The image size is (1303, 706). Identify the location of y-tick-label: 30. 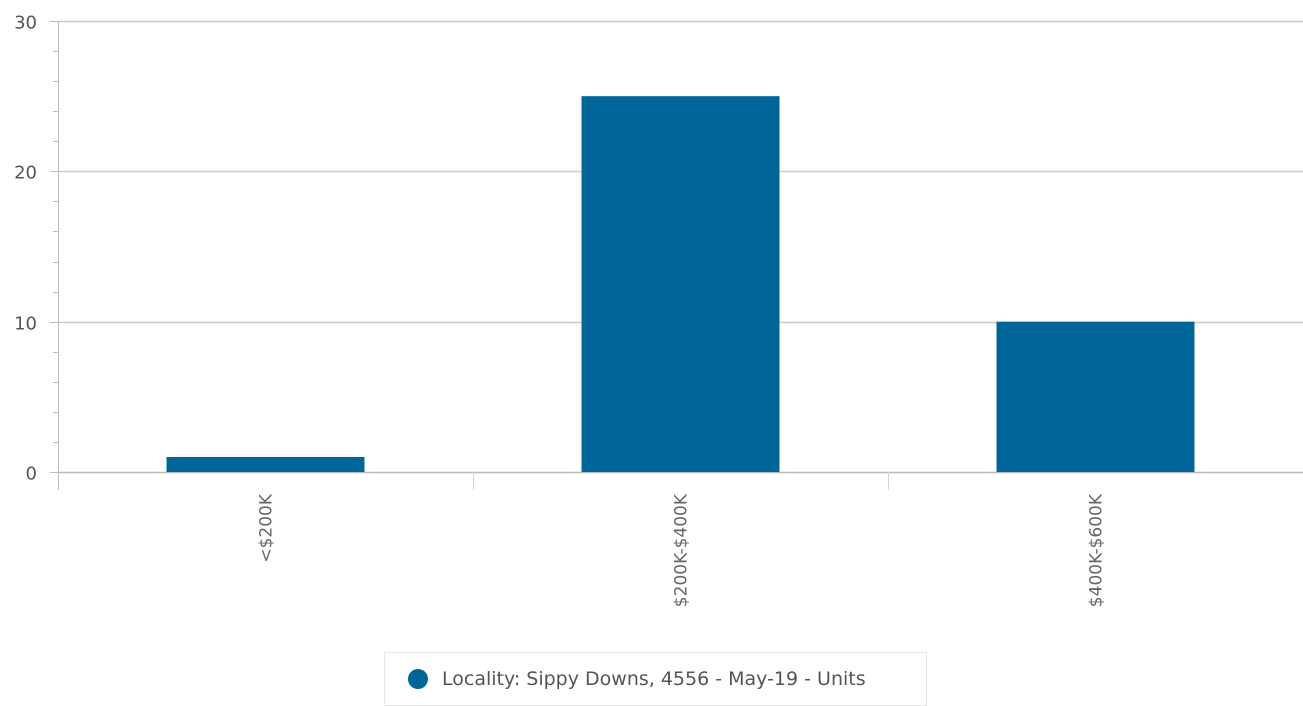
(25, 23).